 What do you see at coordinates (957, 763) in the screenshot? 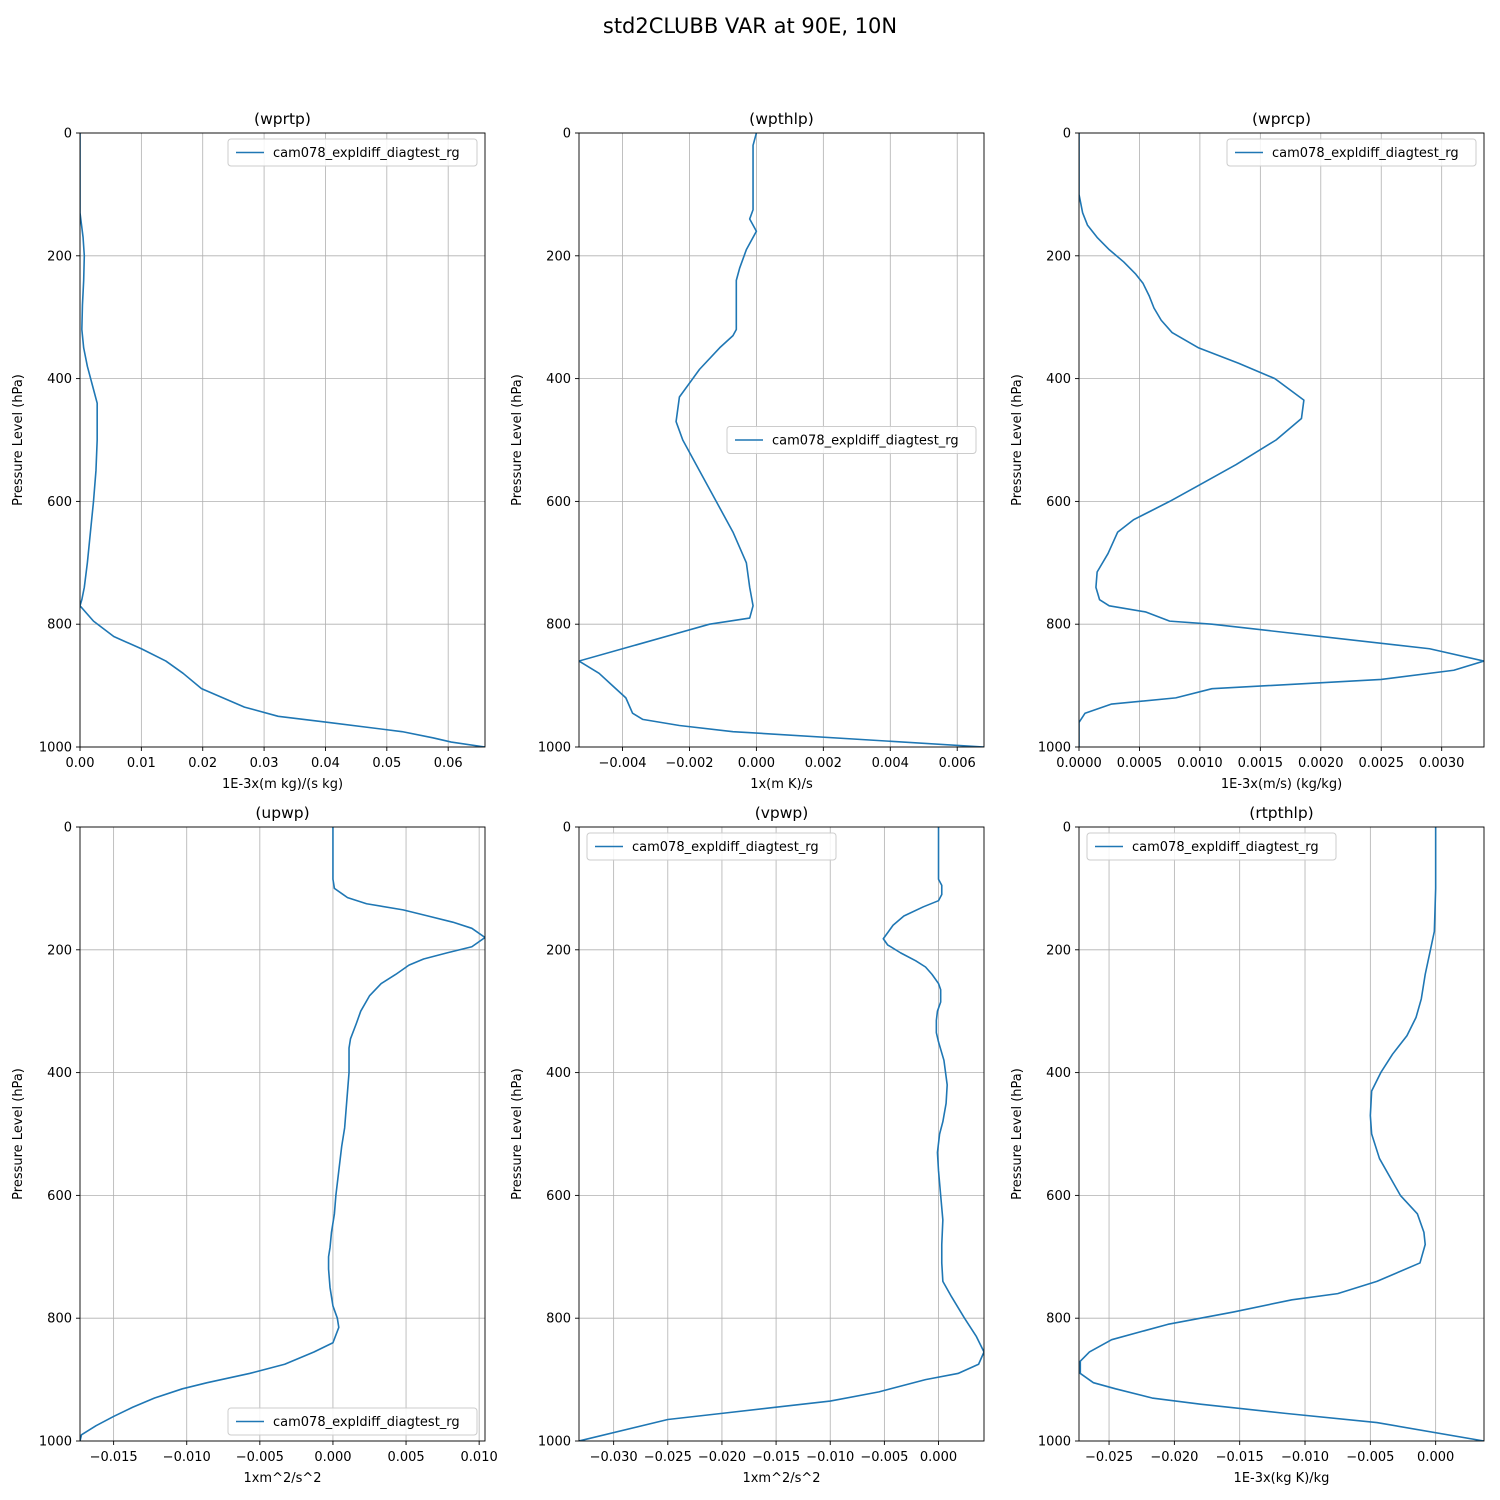
I see `x-tick-label: 0.006` at bounding box center [957, 763].